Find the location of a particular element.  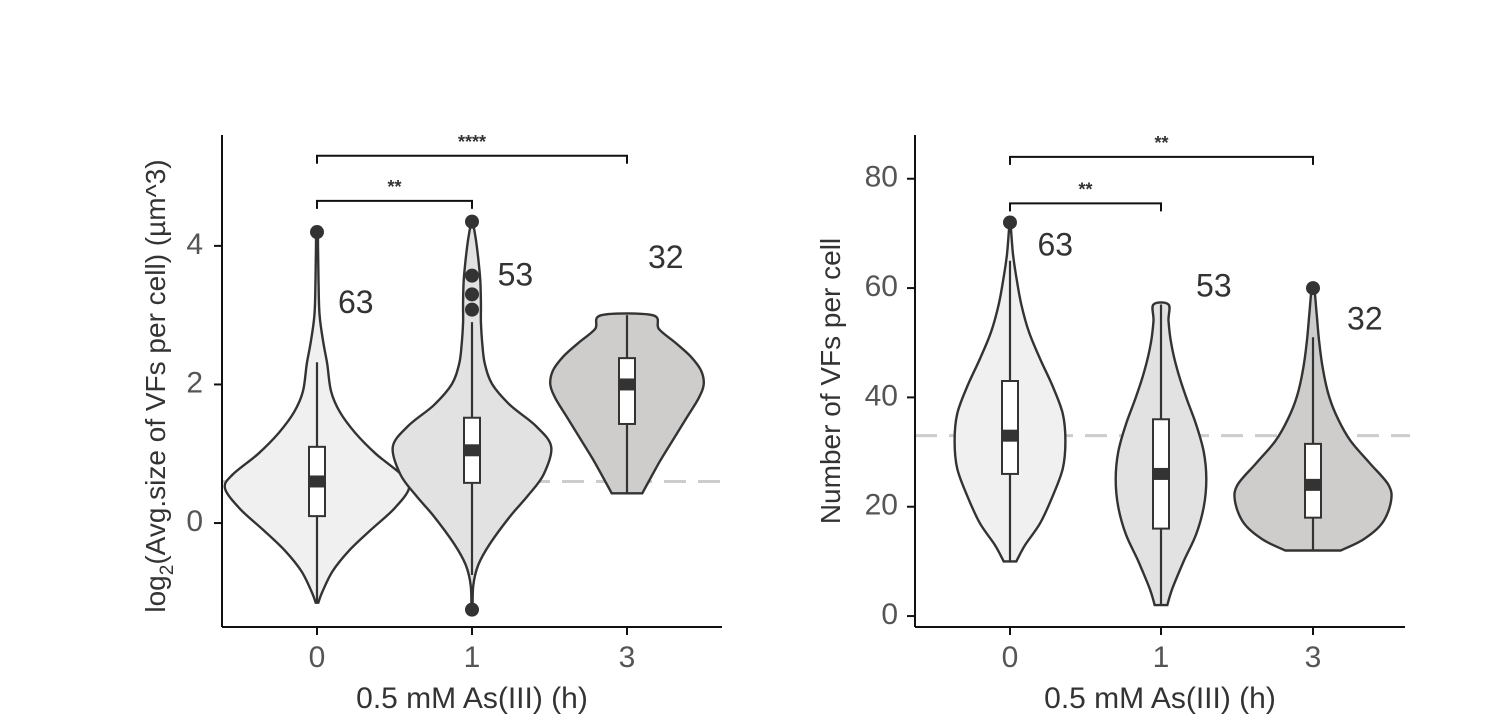

y-tick-label: 40 is located at coordinates (881, 395).